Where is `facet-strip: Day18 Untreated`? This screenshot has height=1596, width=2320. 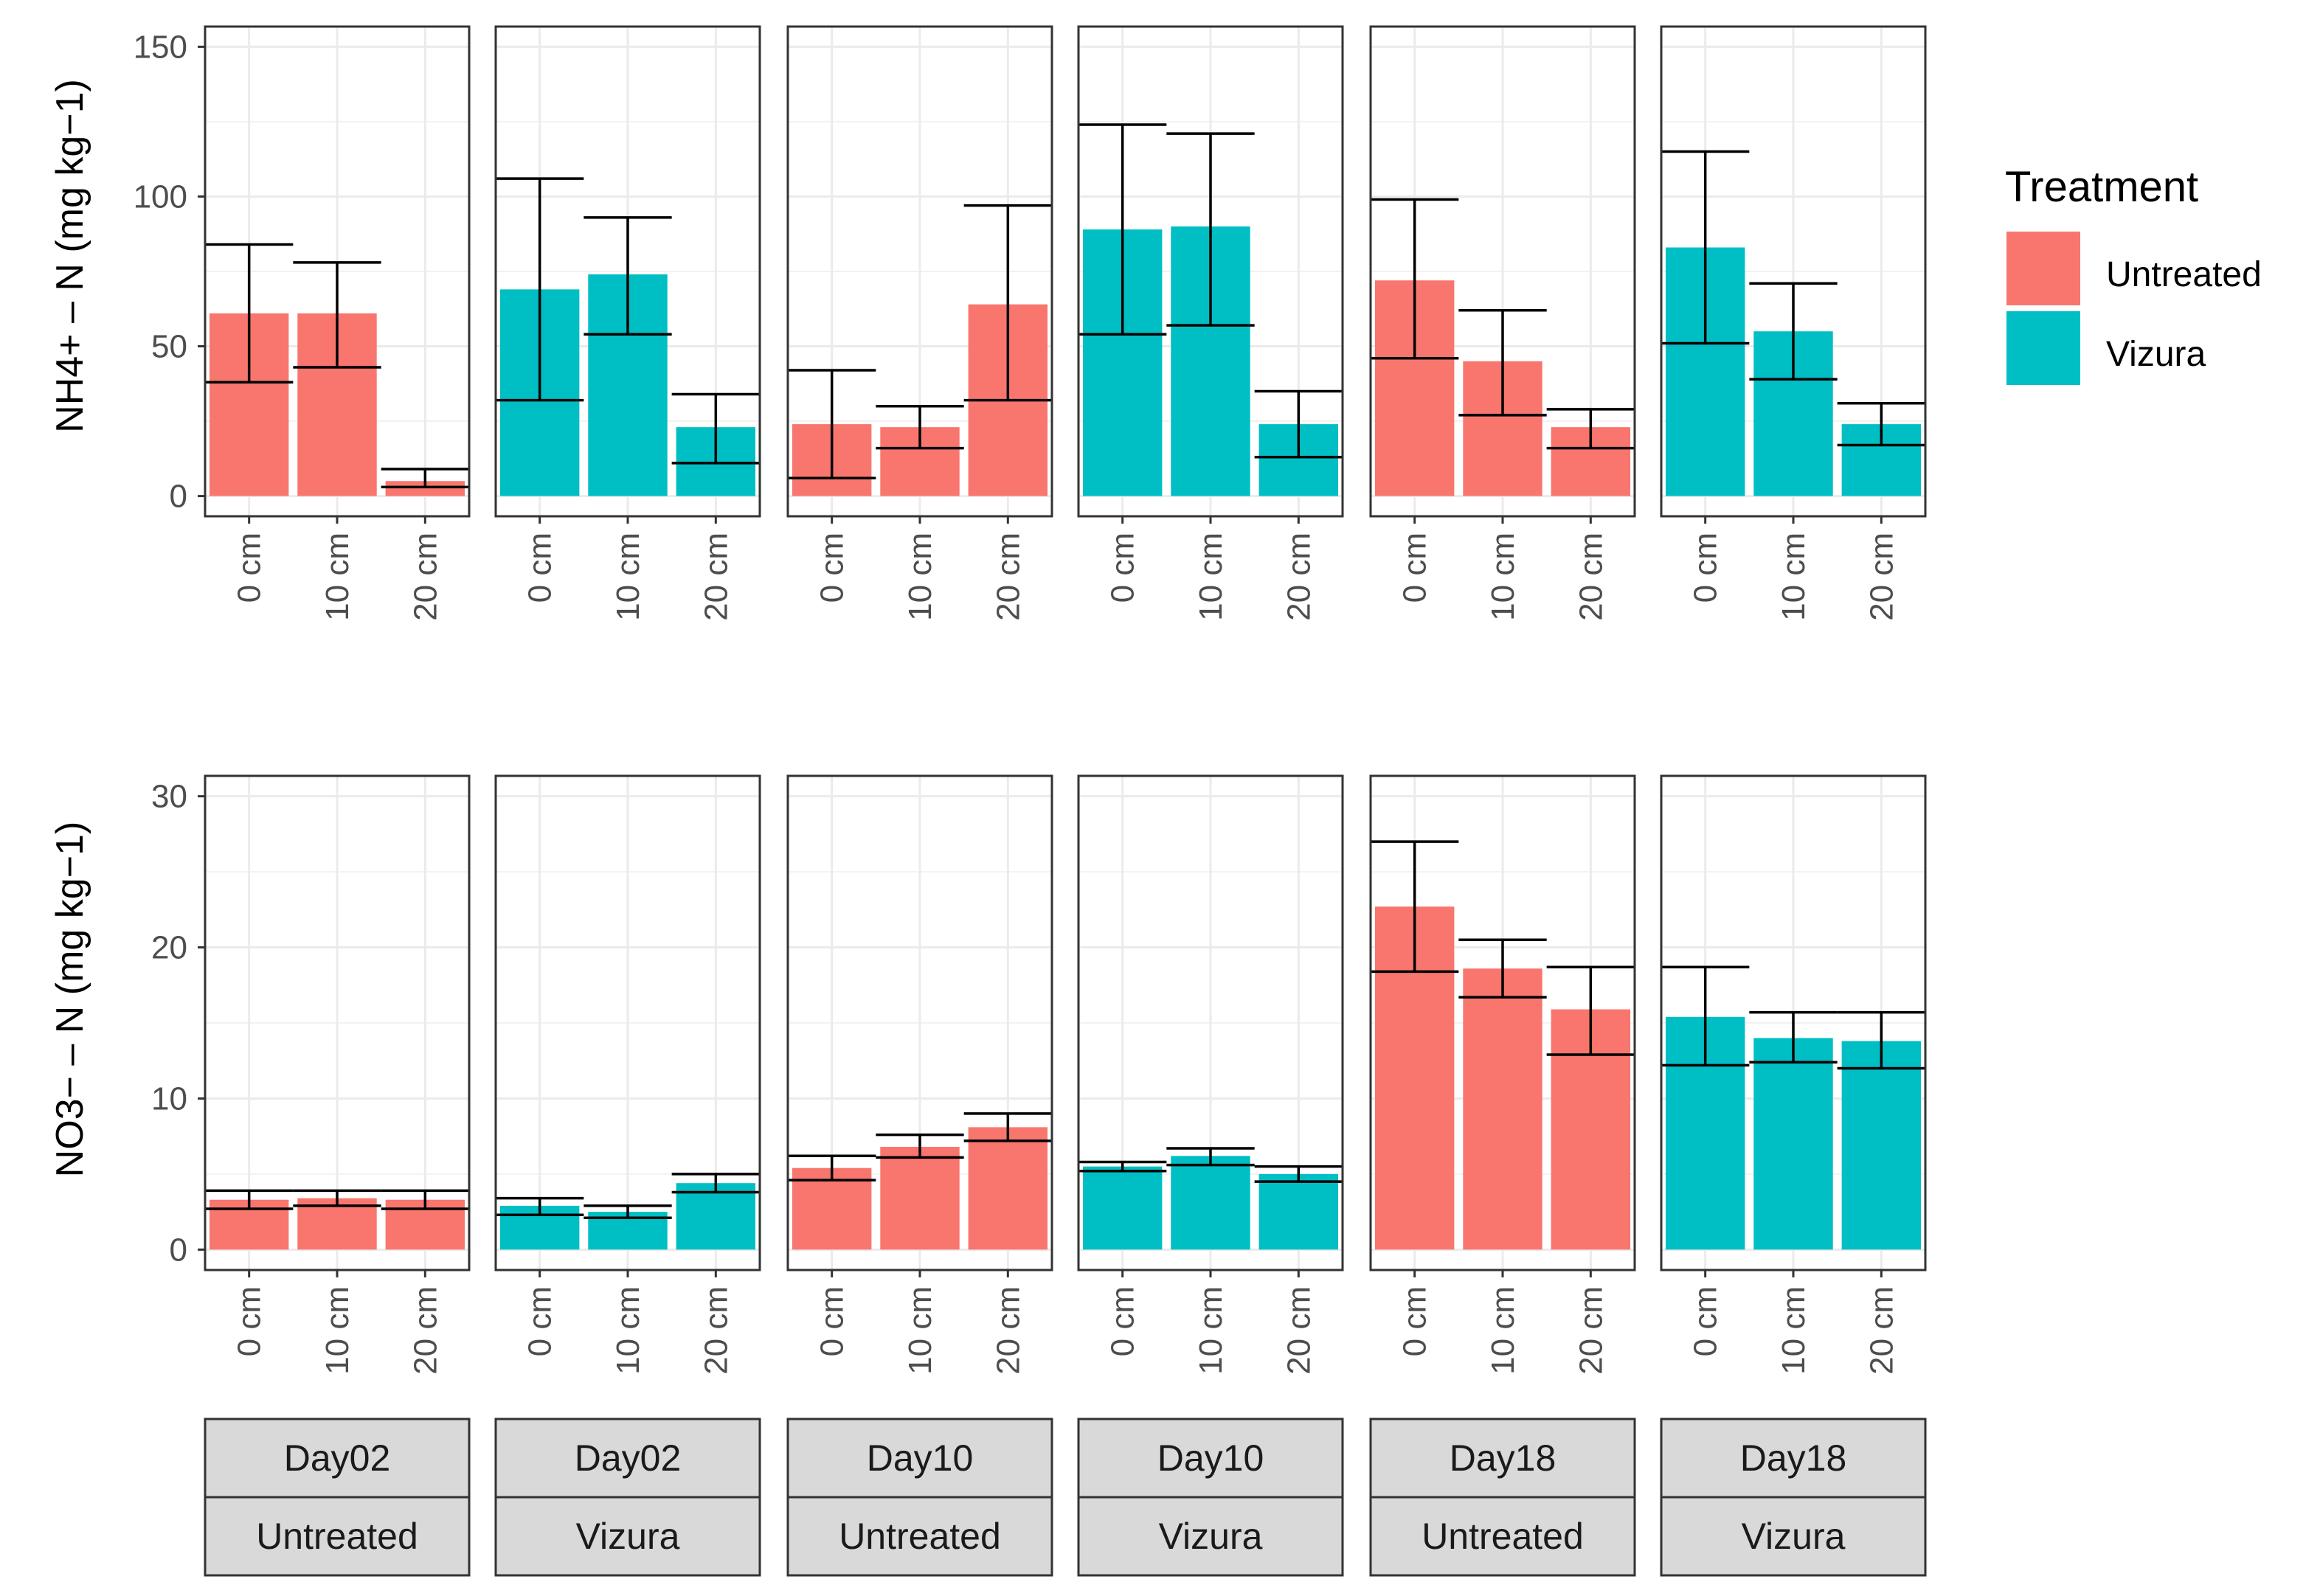
facet-strip: Day18 Untreated is located at coordinates (1502, 1497).